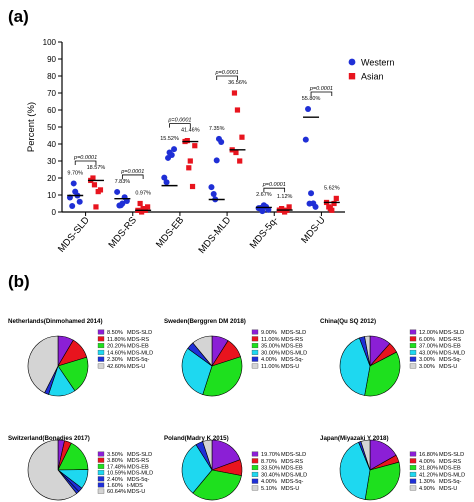  Describe the element at coordinates (31, 127) in the screenshot. I see `y-axis-label: Percent (%)` at that location.